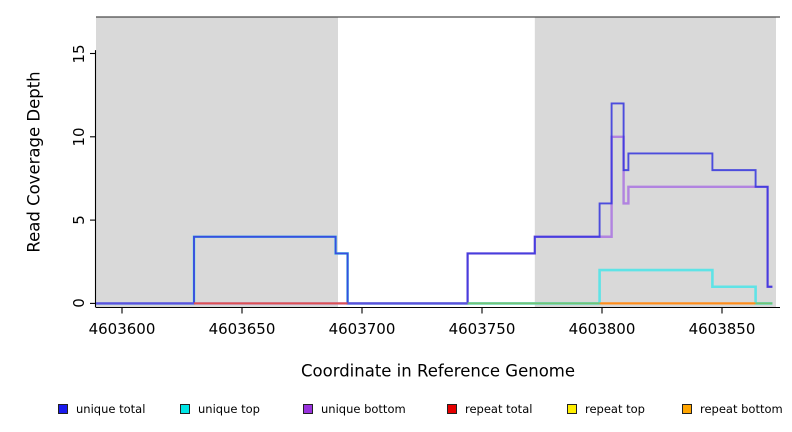  What do you see at coordinates (438, 371) in the screenshot?
I see `x-axis-label: Coordinate in Reference Genome` at bounding box center [438, 371].